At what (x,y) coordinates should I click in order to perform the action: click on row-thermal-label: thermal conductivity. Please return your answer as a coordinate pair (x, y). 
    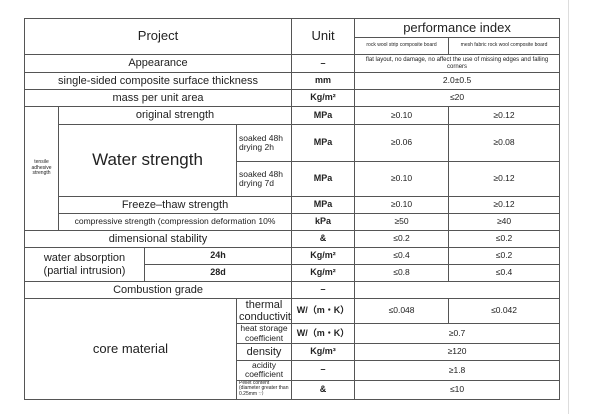
    Looking at the image, I should click on (264, 311).